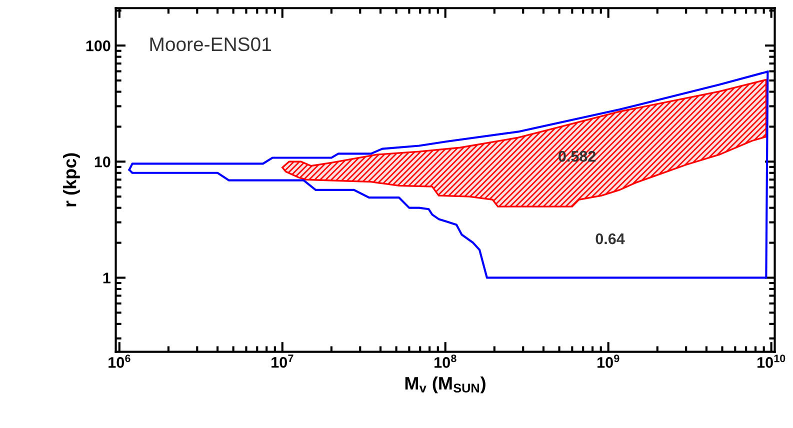 The image size is (793, 428). Describe the element at coordinates (102, 162) in the screenshot. I see `y-tick-label: 10` at that location.